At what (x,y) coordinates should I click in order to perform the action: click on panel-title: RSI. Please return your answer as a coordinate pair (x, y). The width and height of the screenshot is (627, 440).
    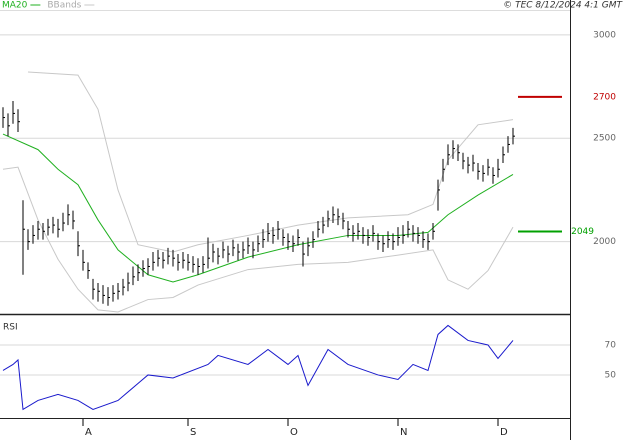
    Looking at the image, I should click on (10, 328).